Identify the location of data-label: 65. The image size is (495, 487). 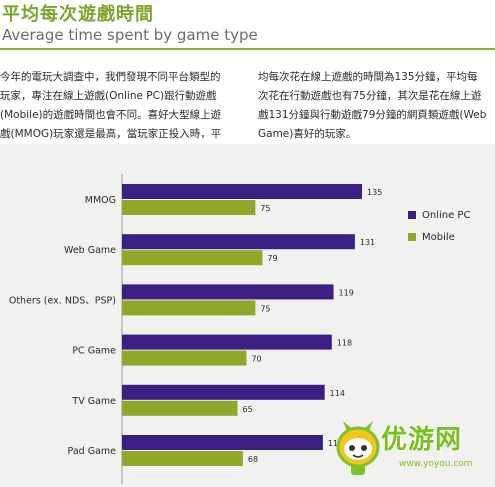
(248, 409).